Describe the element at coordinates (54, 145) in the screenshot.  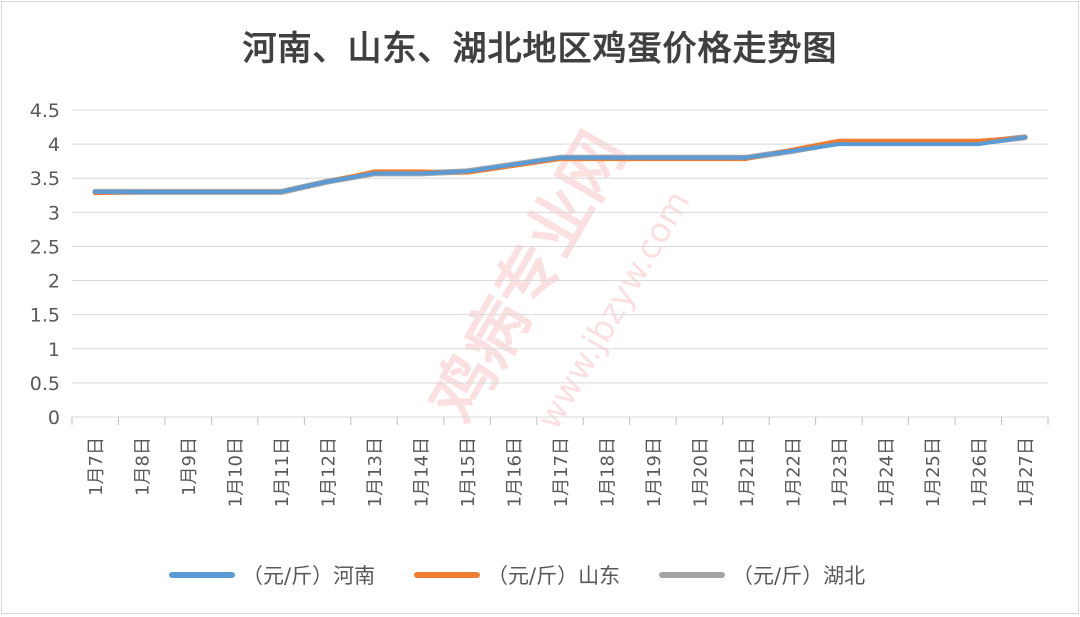
I see `y-tick-label: 4` at that location.